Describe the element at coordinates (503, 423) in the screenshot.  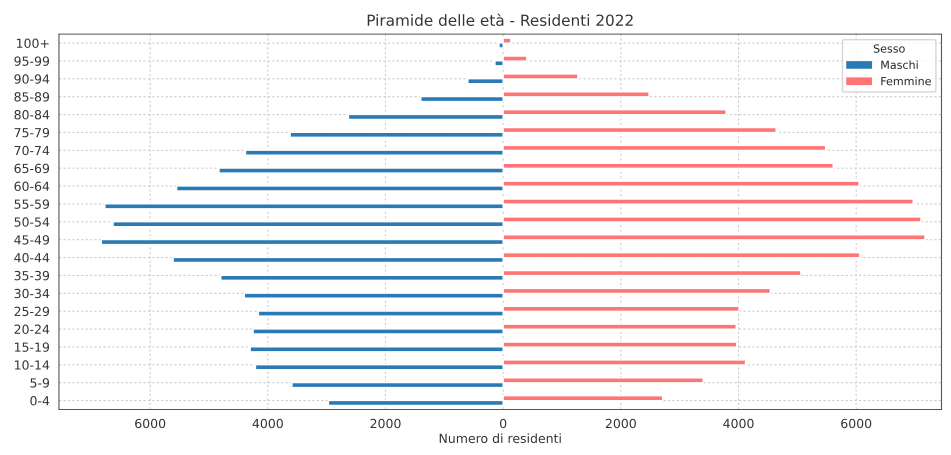
I see `x-tick-label: 0` at that location.